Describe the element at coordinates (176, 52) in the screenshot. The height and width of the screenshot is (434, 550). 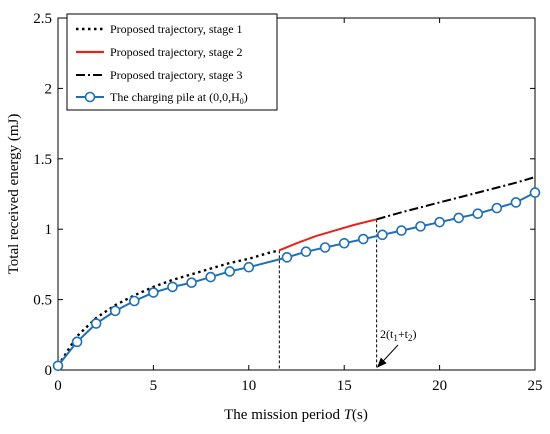
I see `legend-label-stage2: Proposed trajectory, stage 2` at that location.